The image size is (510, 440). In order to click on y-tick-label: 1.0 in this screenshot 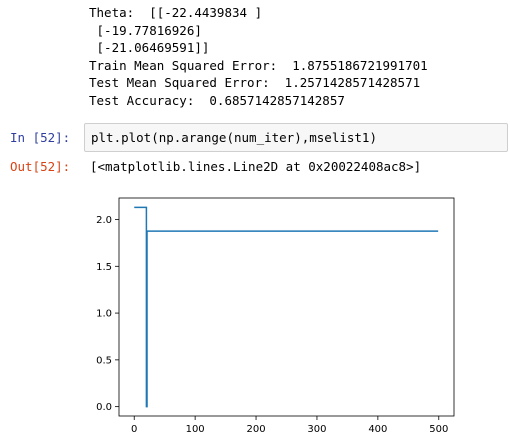, I will do `click(104, 314)`.